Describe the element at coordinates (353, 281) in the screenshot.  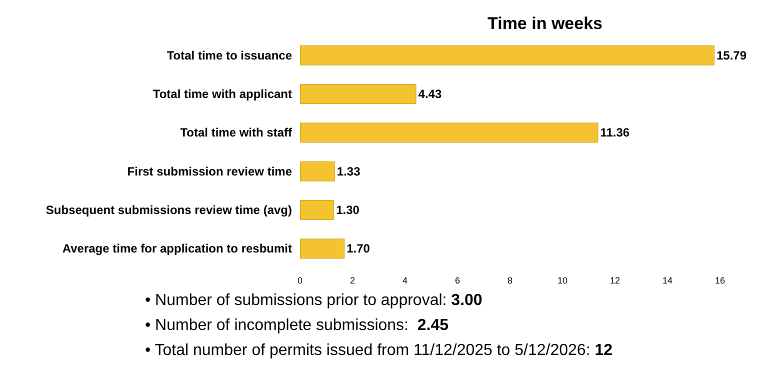
I see `x-tick-label: 2` at that location.